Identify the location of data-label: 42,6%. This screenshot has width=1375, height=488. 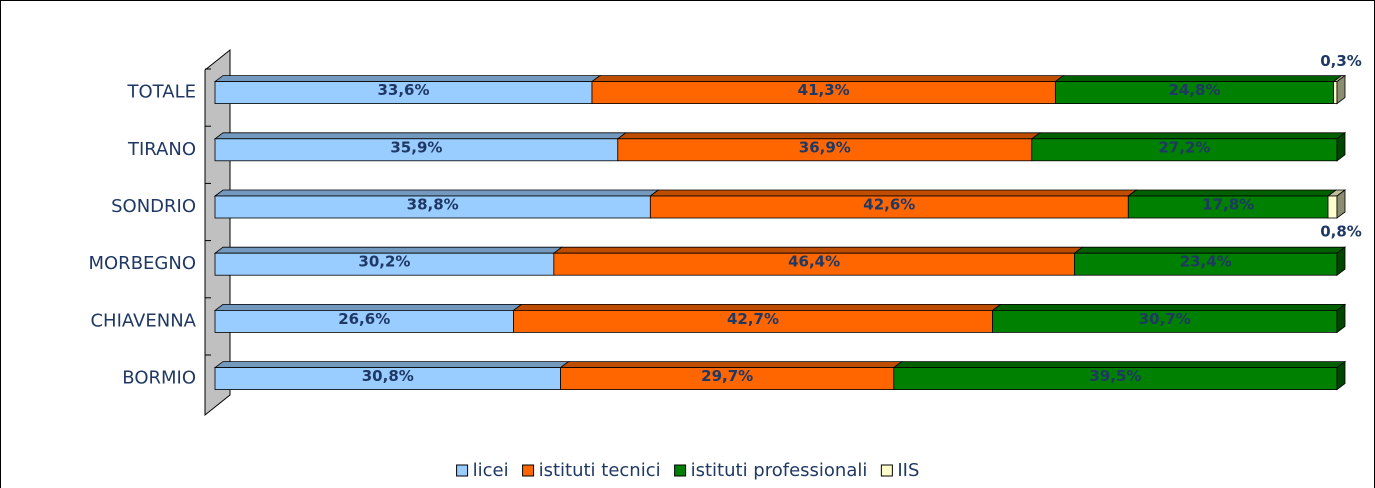
(889, 205).